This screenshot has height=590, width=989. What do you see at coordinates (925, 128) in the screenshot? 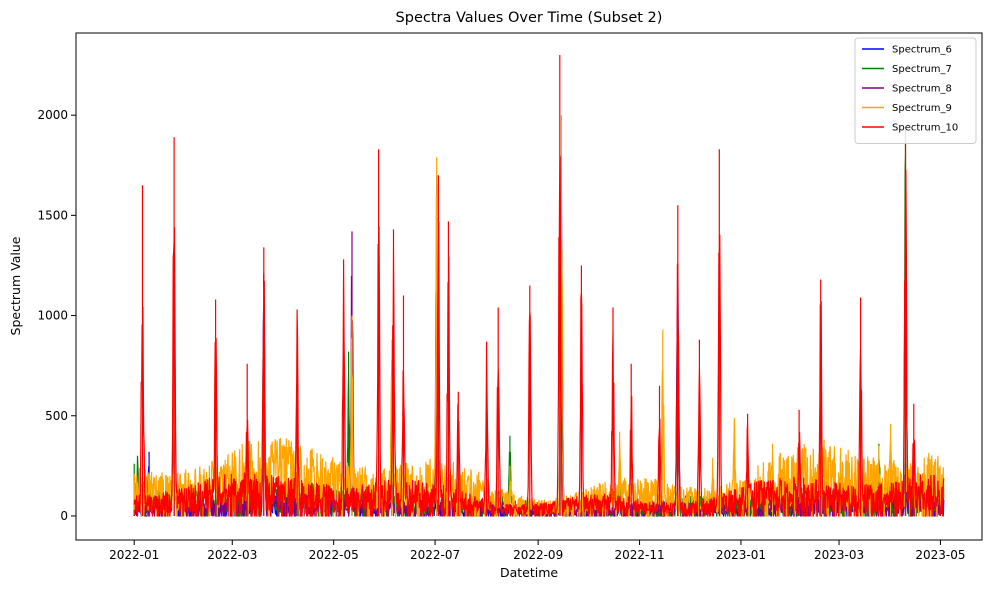
I see `legend-entry: Spectrum_10` at bounding box center [925, 128].